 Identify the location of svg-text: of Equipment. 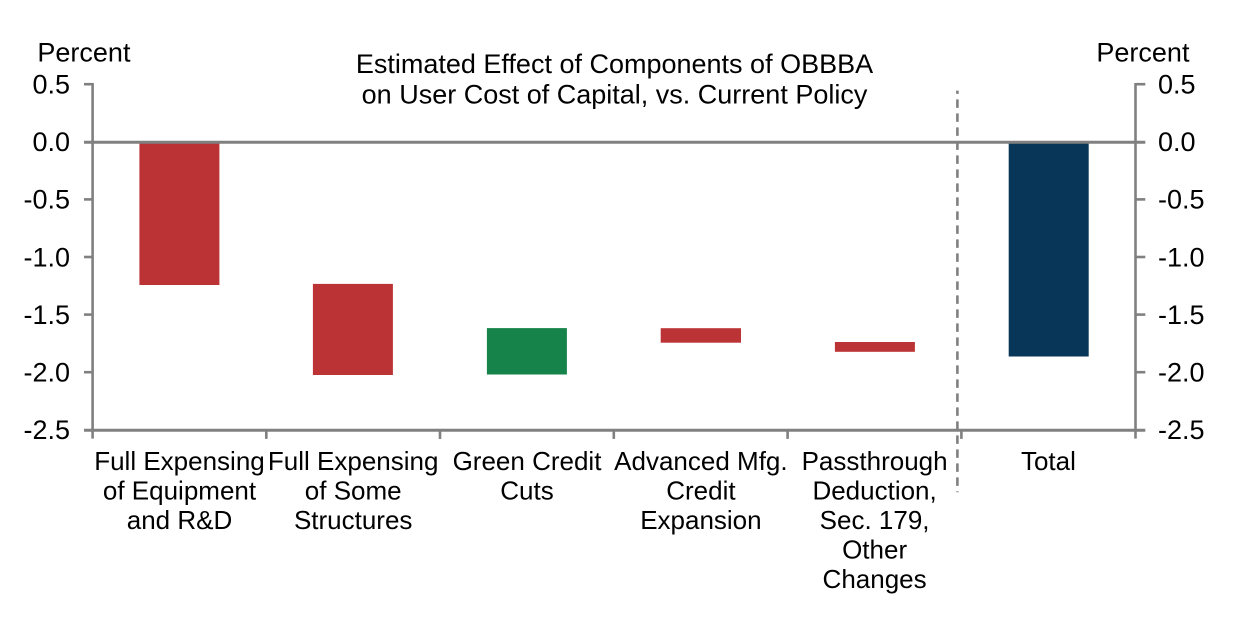
(180, 491).